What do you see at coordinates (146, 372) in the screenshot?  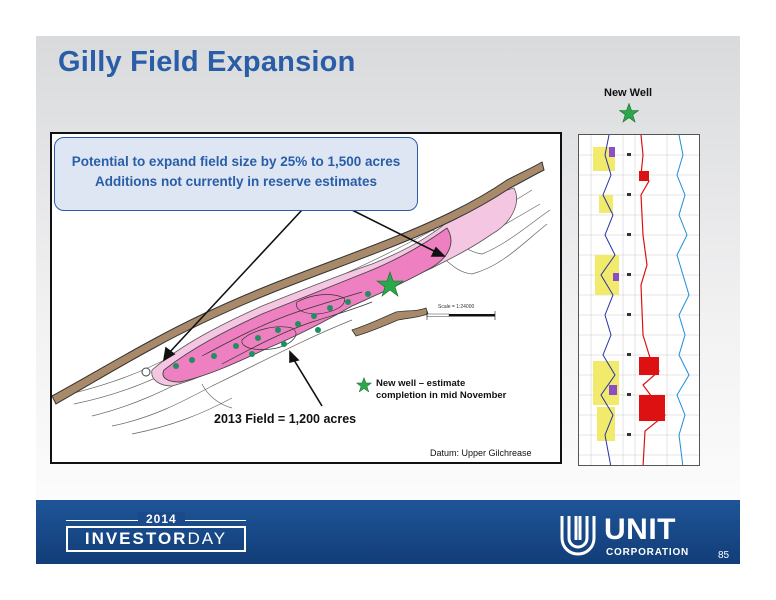 I see `dry-hole-marker` at bounding box center [146, 372].